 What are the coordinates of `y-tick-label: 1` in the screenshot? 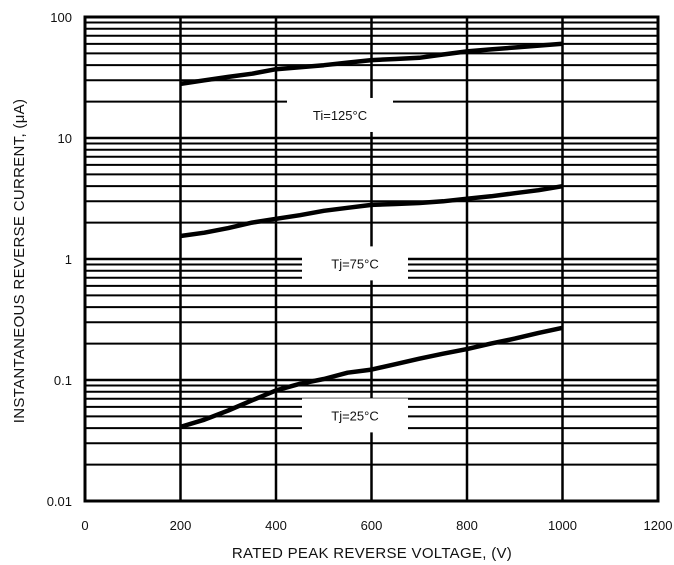 It's located at (68, 259).